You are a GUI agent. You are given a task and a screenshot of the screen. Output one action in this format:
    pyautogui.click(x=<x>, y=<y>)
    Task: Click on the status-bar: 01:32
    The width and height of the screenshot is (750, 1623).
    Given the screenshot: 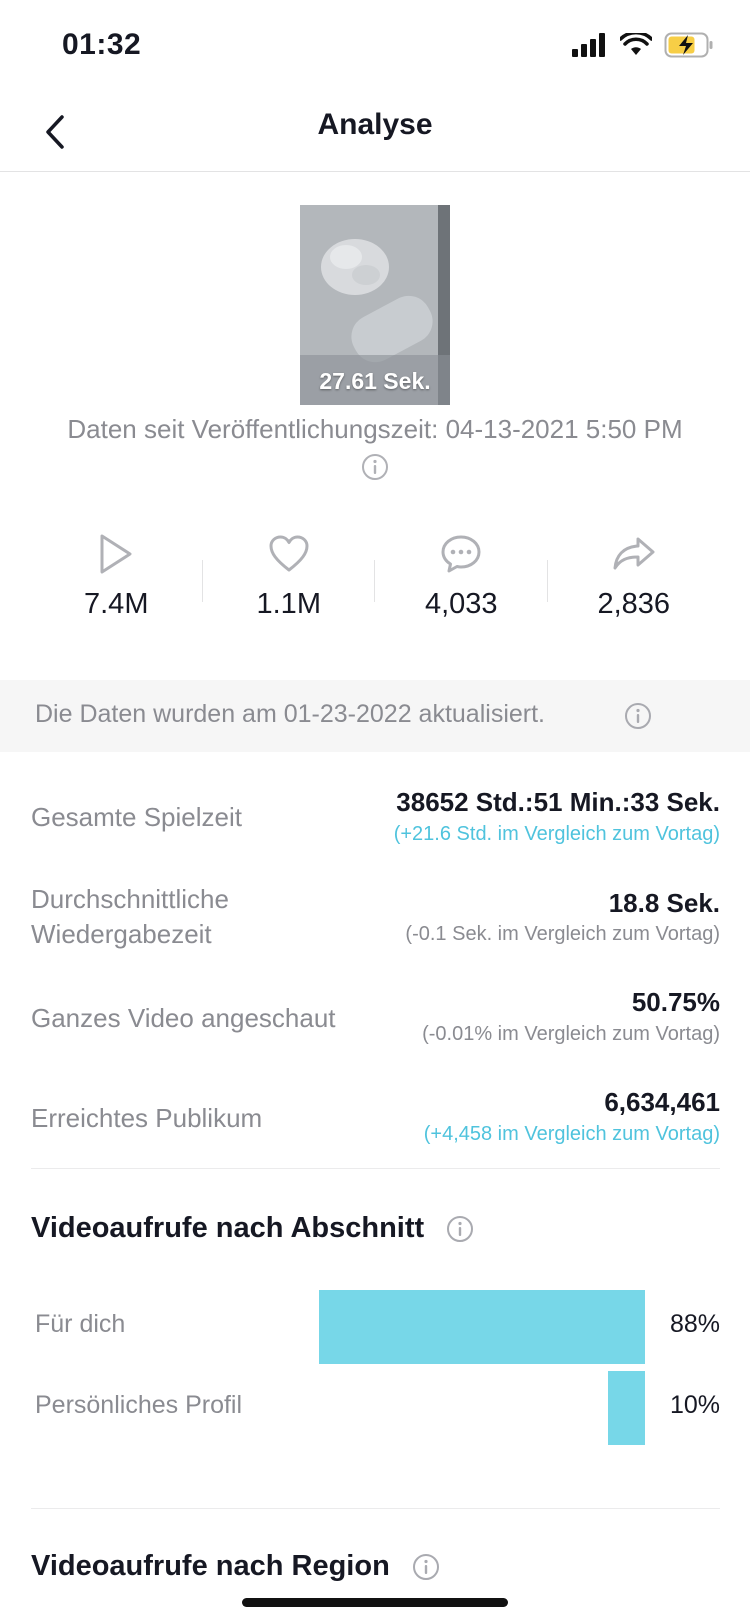 What is the action you would take?
    pyautogui.click(x=375, y=46)
    